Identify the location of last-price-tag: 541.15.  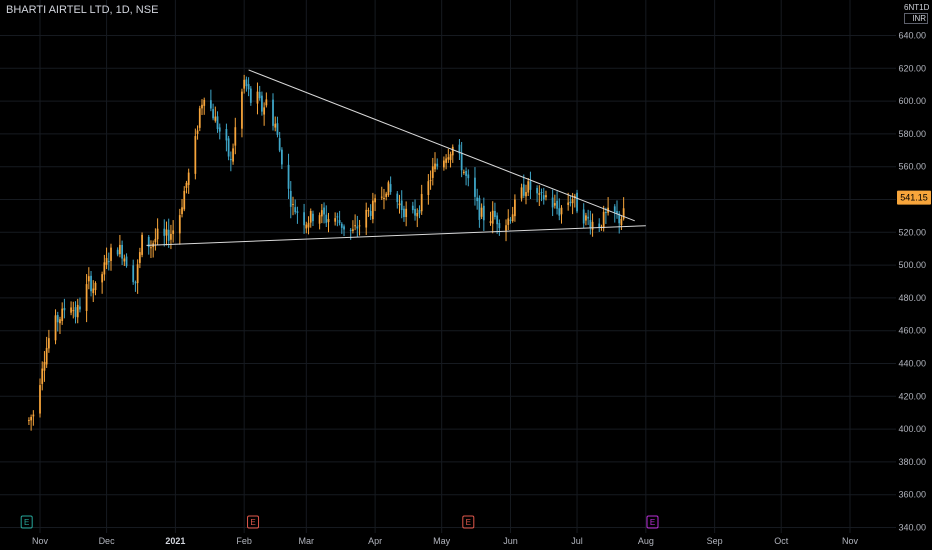
(914, 197).